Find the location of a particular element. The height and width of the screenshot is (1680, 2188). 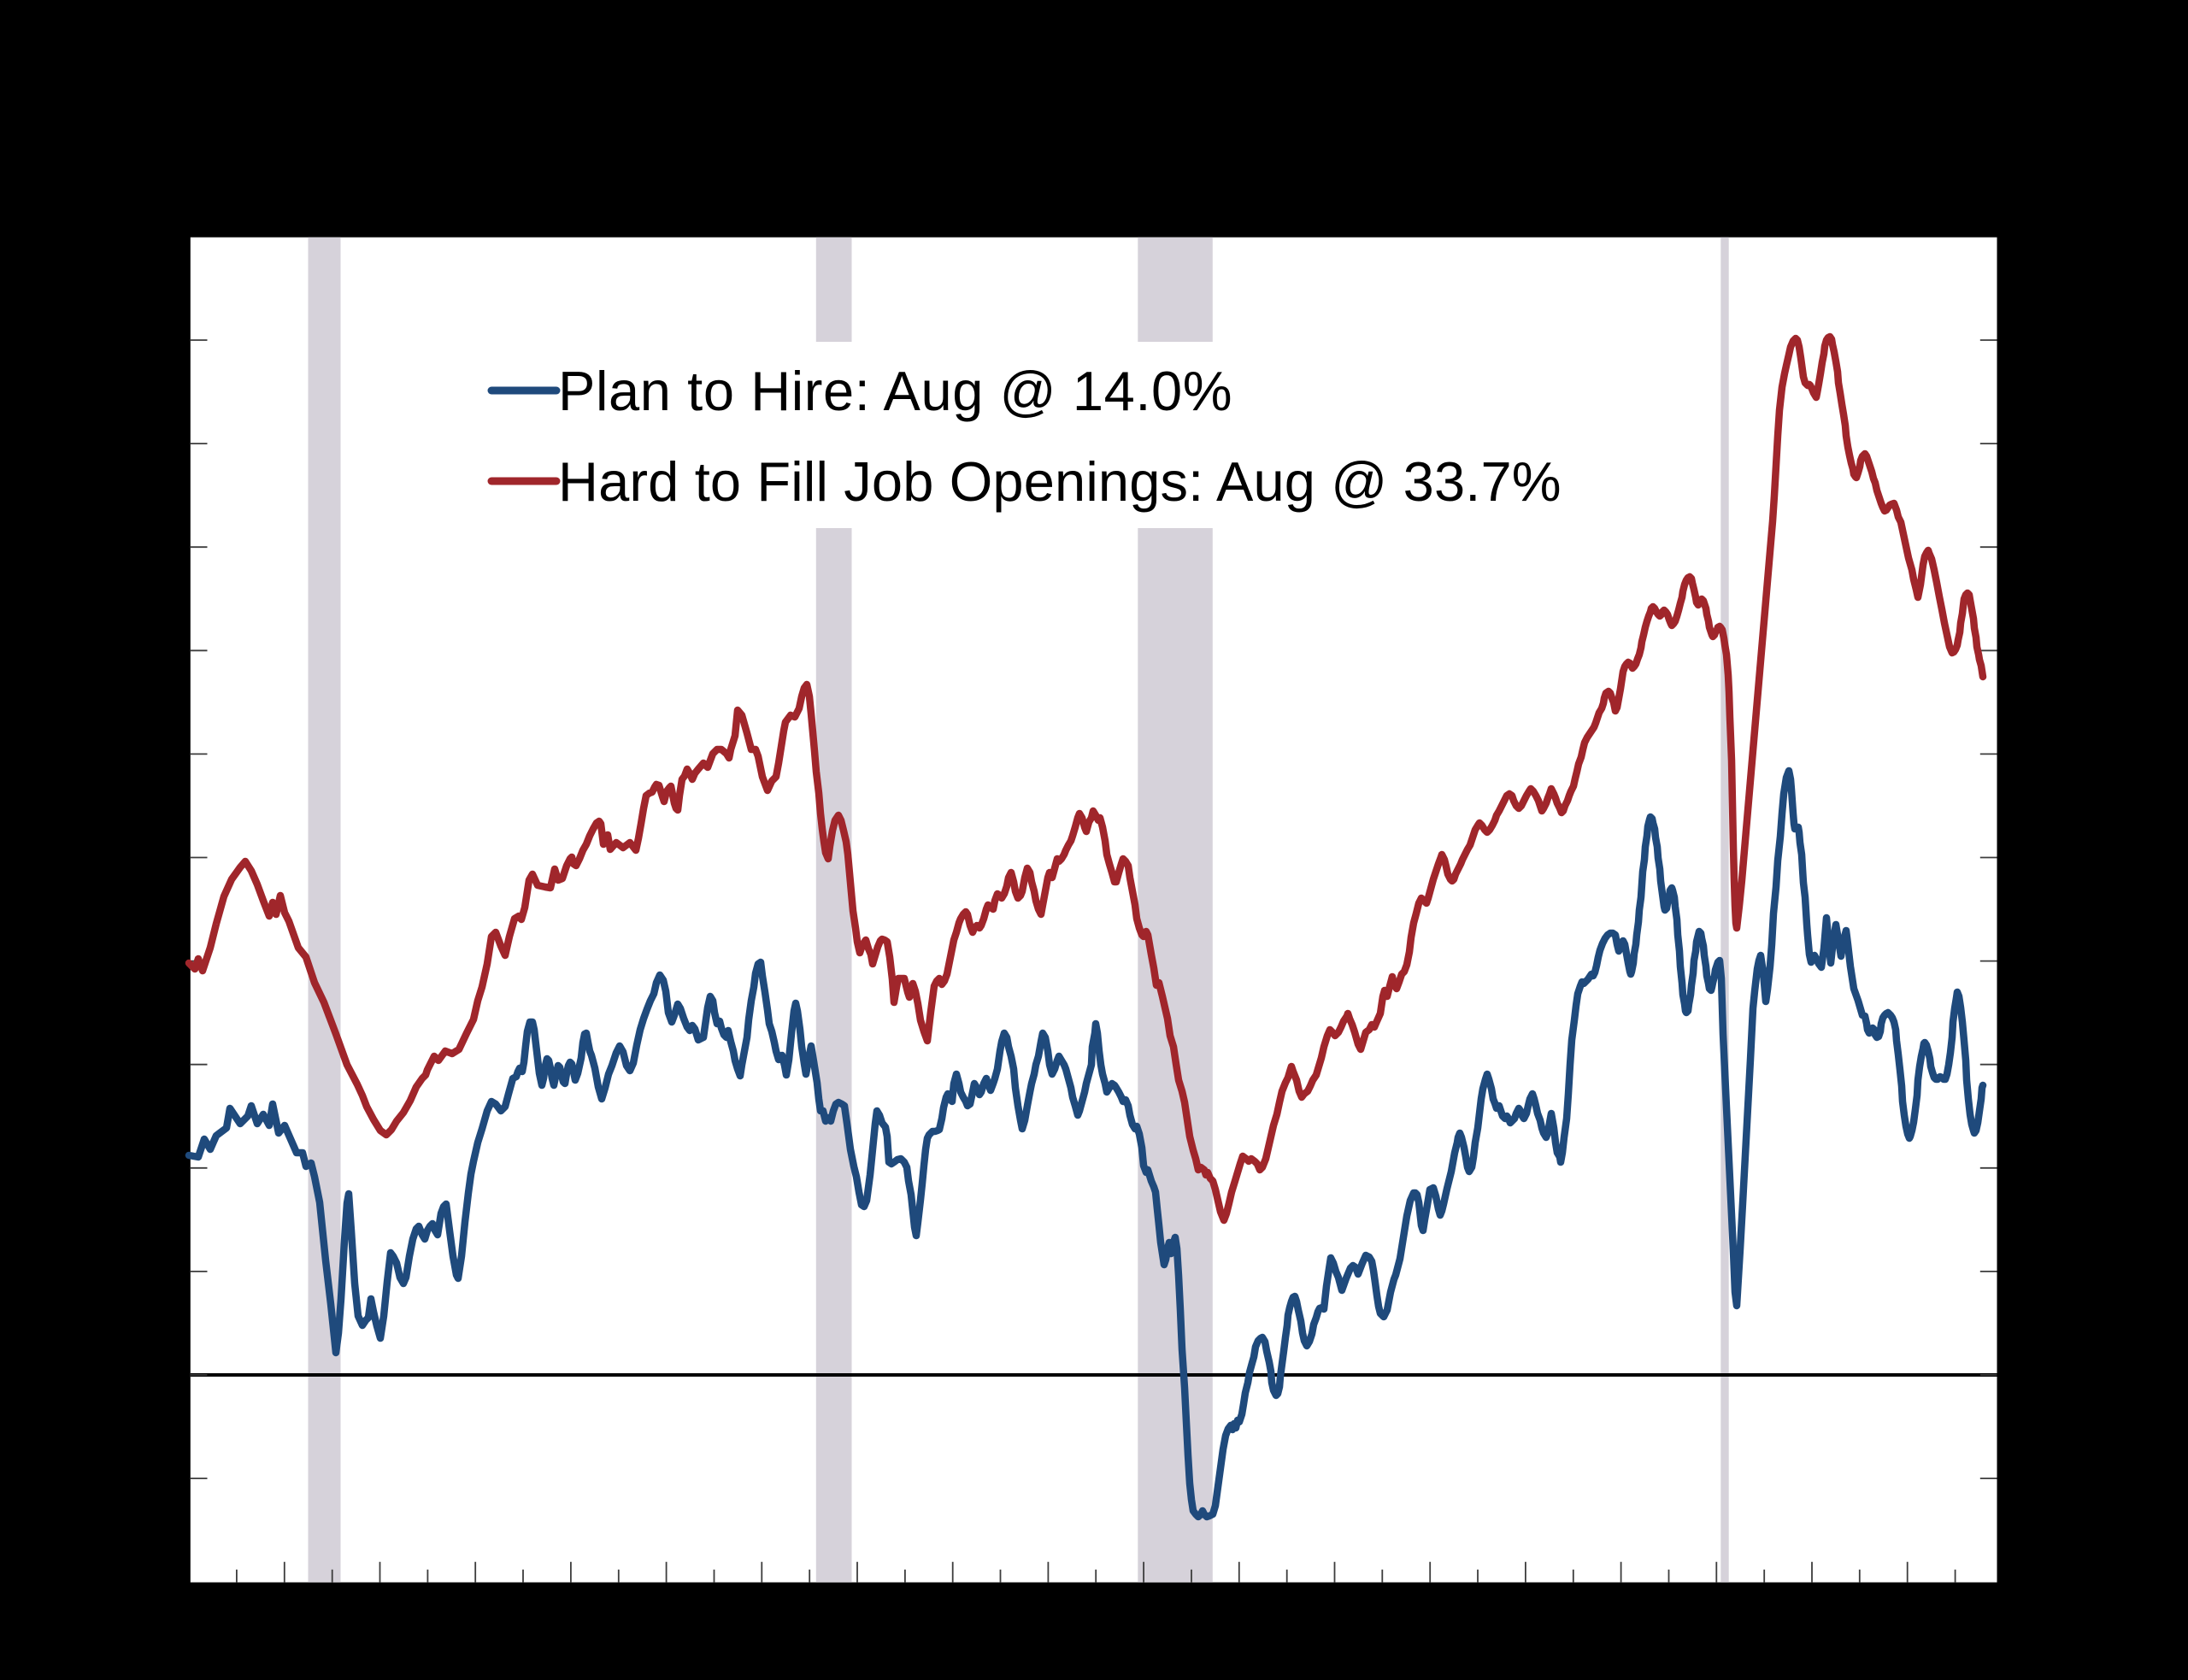

svg-text:Hard to Fill Job Openings: Aug: Hard to Fill Job Openings: Aug @ 33.7% is located at coordinates (1060, 481).